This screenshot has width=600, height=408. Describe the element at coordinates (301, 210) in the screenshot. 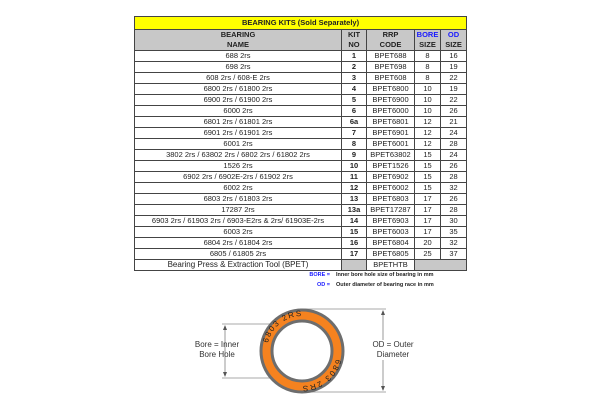

I see `table-row: 17287 2rs 13a BPET17287 17 28` at that location.